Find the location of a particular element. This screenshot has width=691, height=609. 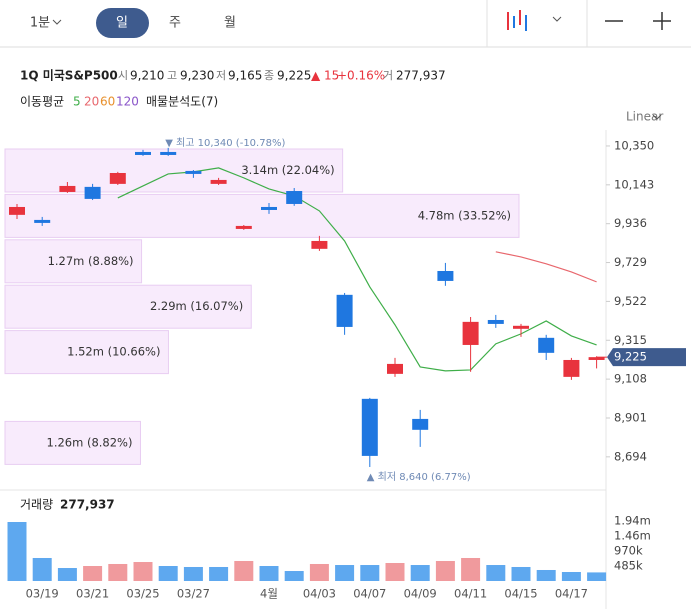

ma-line is located at coordinates (546, 267).